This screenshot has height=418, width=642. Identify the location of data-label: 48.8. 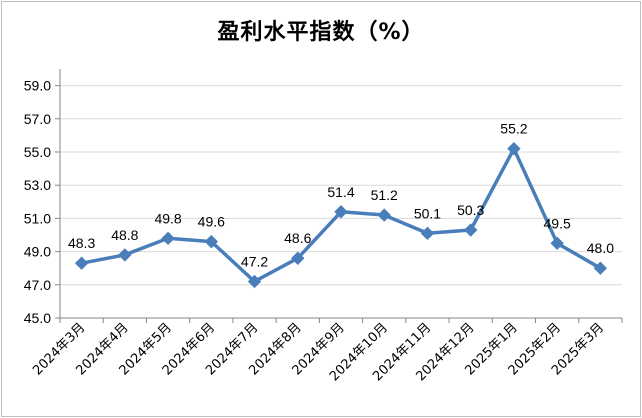
(124, 235).